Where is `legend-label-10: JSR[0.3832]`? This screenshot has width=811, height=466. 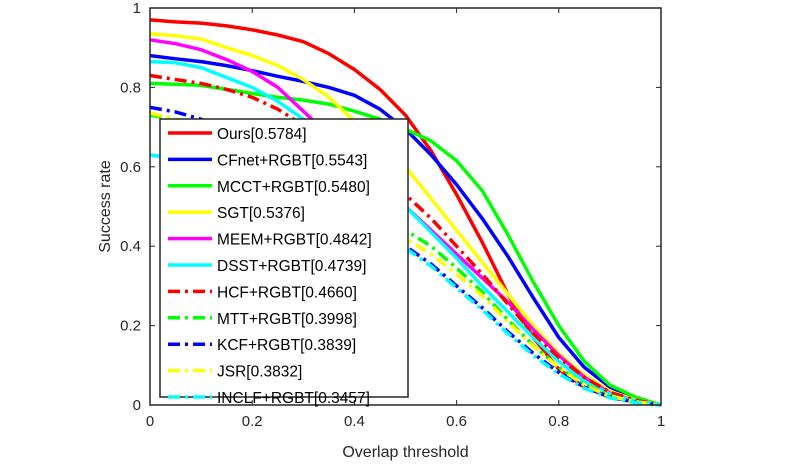 legend-label-10: JSR[0.3832] is located at coordinates (259, 372).